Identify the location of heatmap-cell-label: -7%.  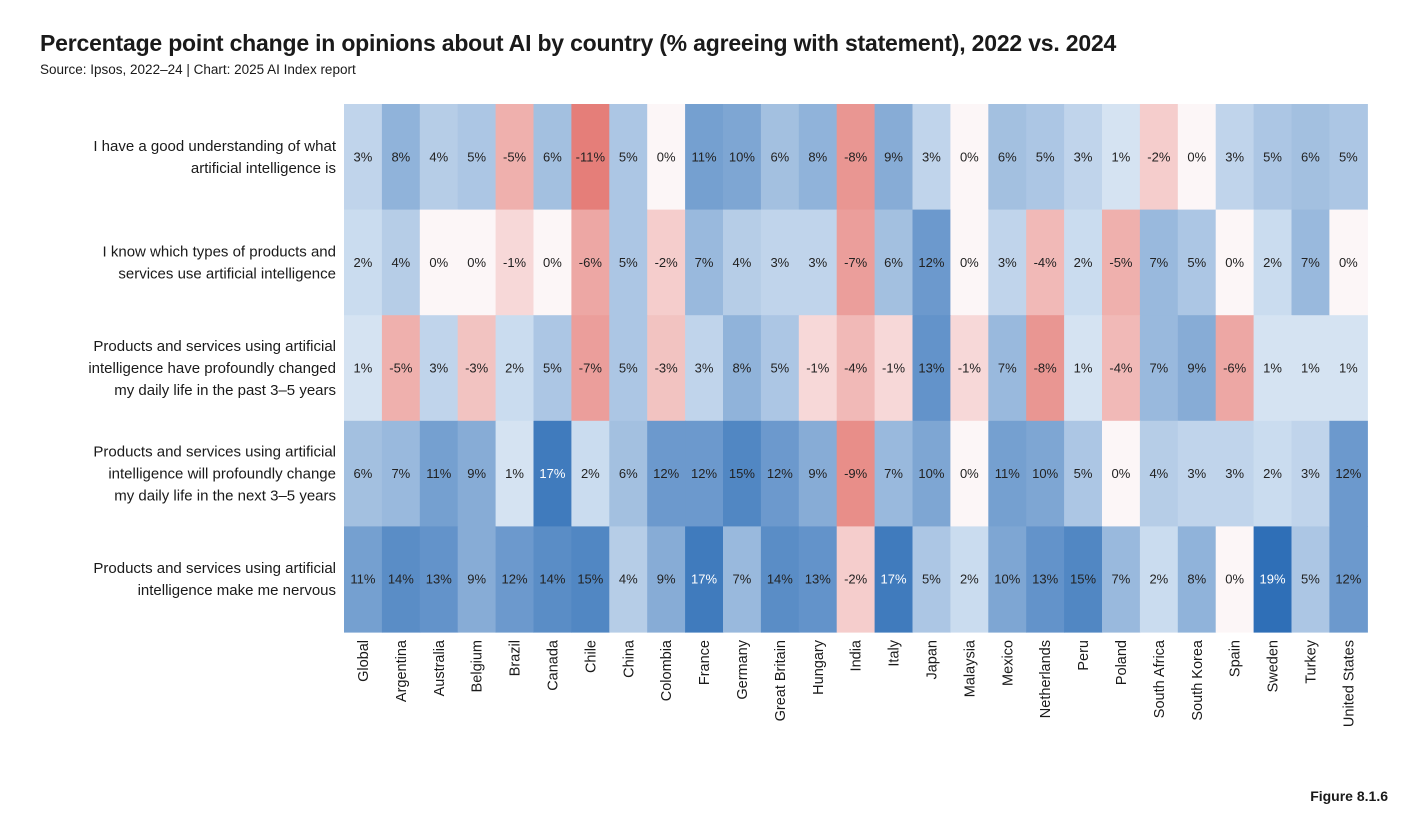
(591, 368).